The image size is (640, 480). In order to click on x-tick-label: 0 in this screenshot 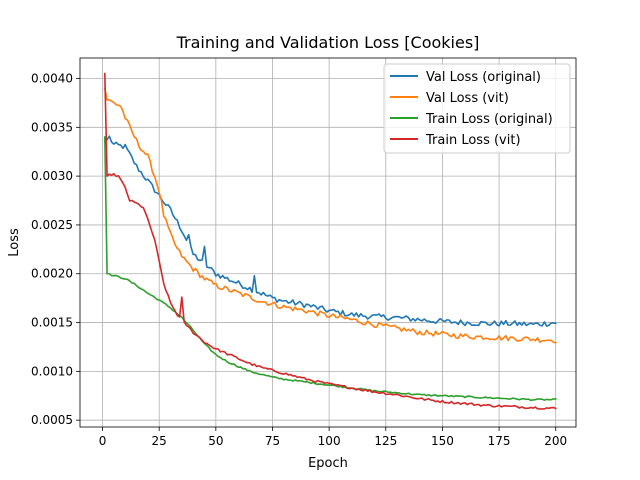, I will do `click(103, 441)`.